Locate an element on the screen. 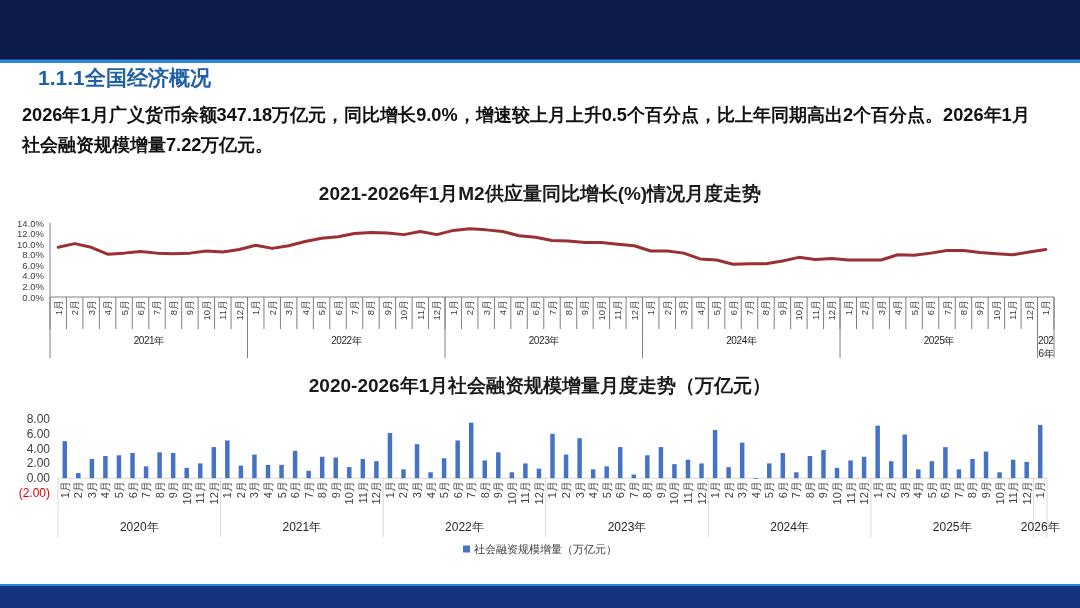 The height and width of the screenshot is (608, 1080). text: 2022年 is located at coordinates (464, 527).